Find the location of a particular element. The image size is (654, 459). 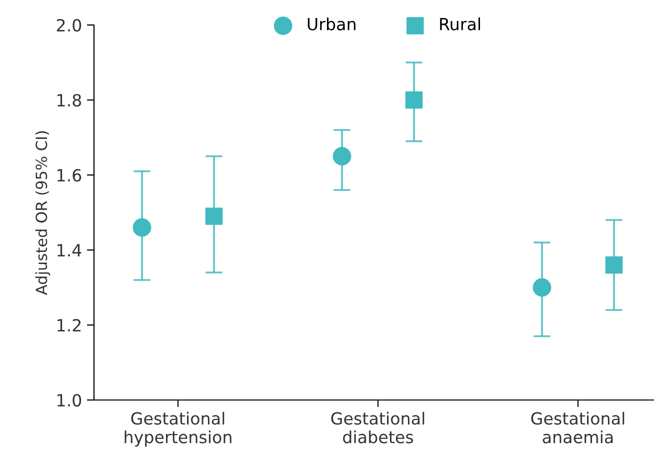

legend-label: Rural is located at coordinates (460, 24).